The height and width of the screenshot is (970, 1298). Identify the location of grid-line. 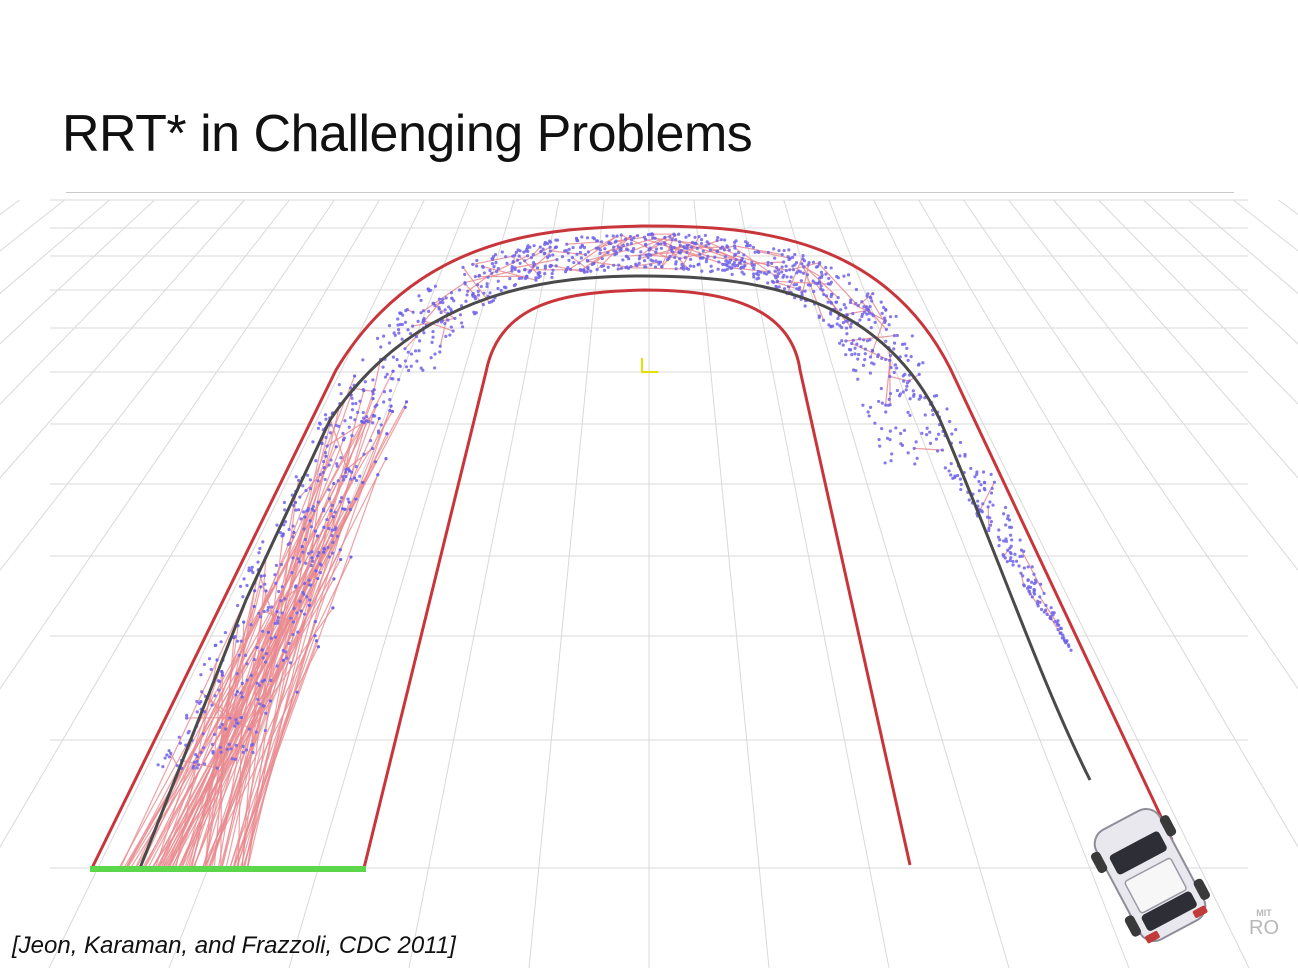
(1198, 302).